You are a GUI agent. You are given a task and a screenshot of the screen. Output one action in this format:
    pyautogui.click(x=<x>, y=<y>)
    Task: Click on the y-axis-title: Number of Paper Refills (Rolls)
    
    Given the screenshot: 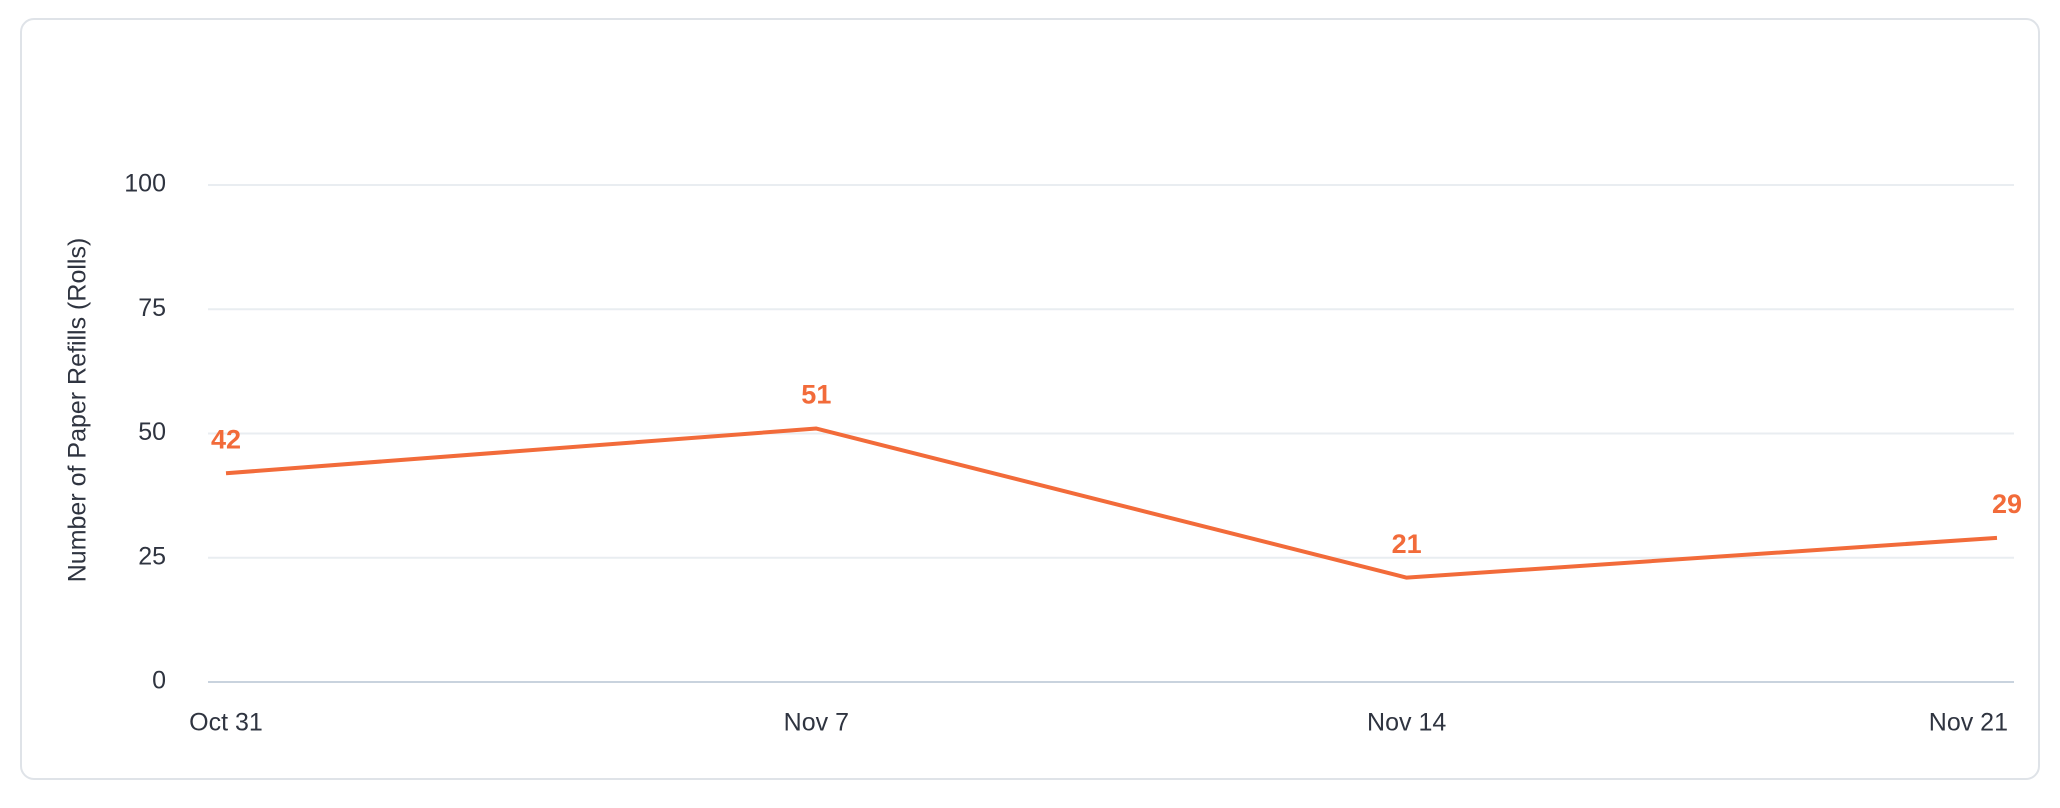 What is the action you would take?
    pyautogui.click(x=78, y=410)
    